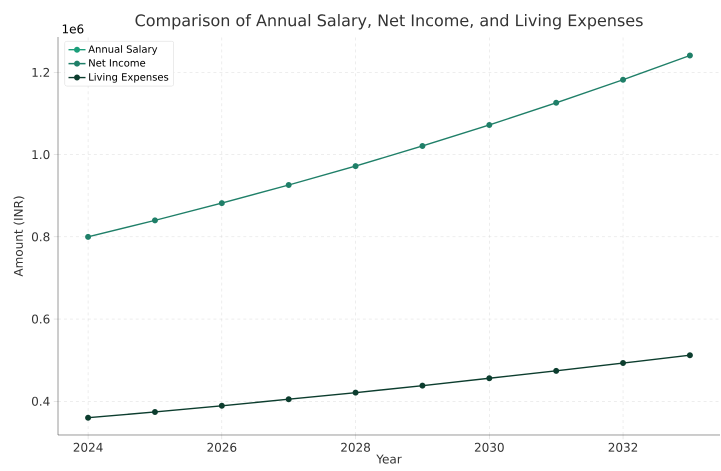  I want to click on chart-title: Comparison of Annual Salary, Net Income, and Living Expenses, so click(389, 22).